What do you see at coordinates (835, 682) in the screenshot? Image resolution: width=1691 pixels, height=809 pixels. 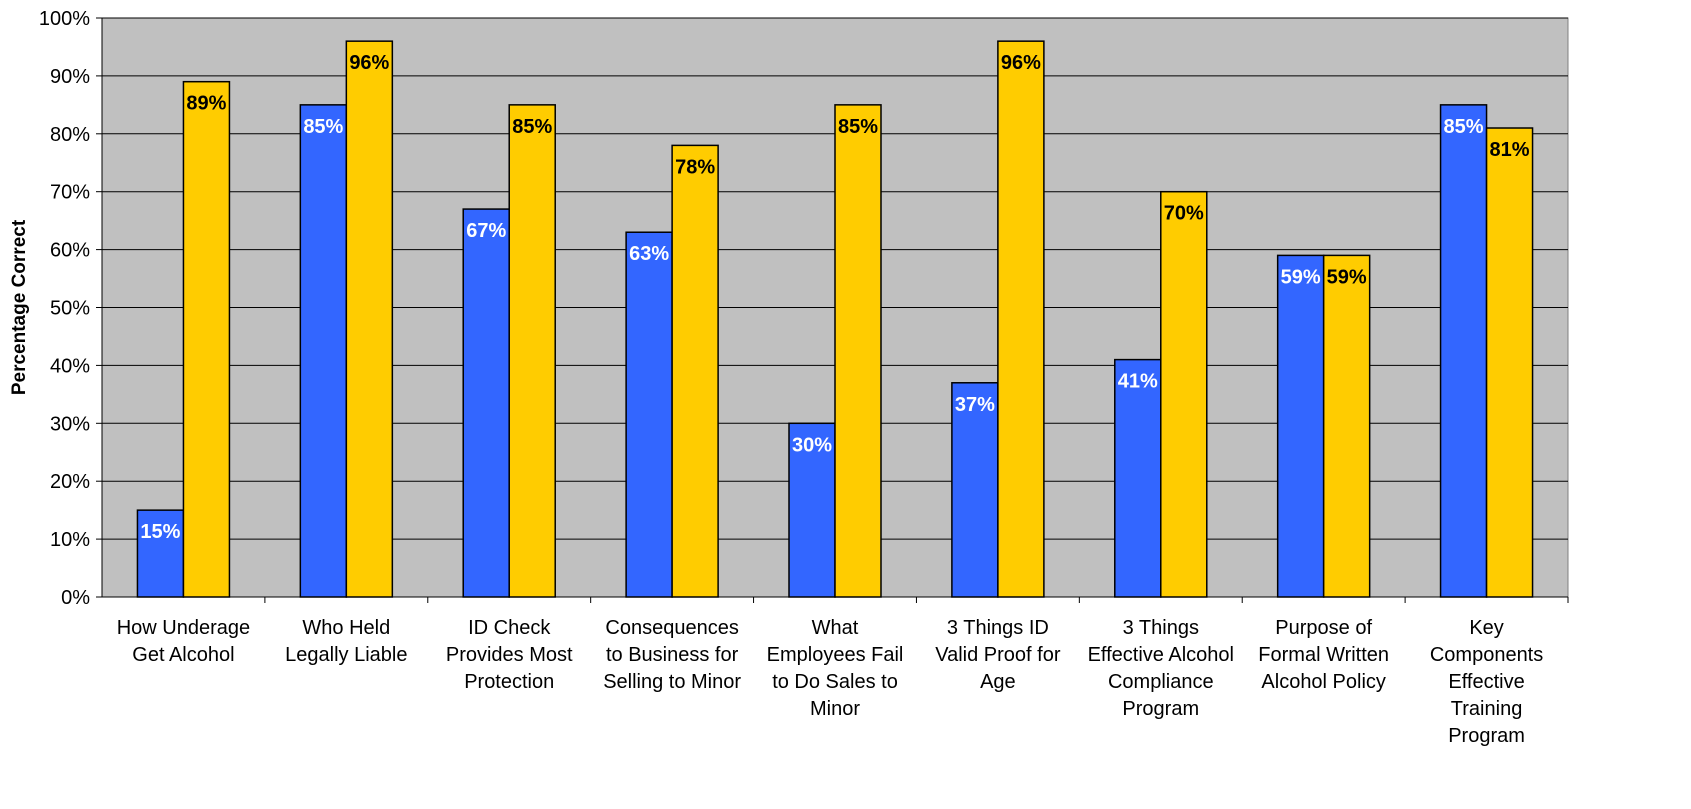 I see `x-category-label-line: to Do Sales to` at bounding box center [835, 682].